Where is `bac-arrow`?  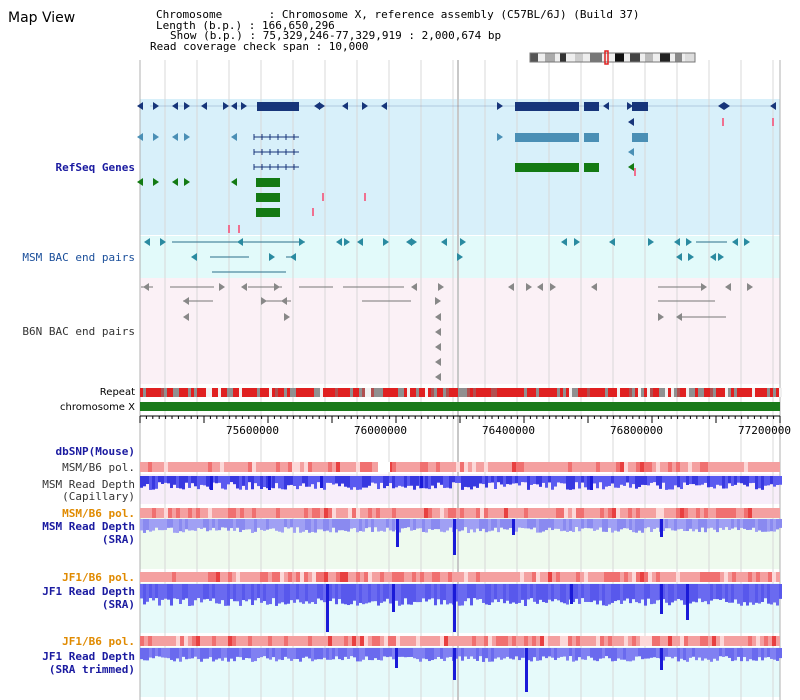
bac-arrow is located at coordinates (735, 242).